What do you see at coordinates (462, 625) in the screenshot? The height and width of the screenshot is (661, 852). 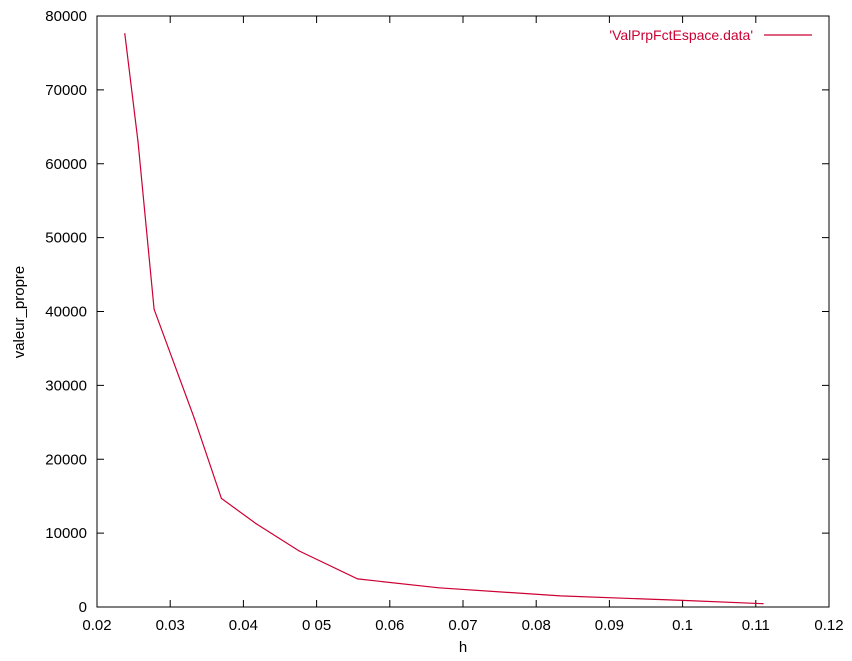 I see `x-tick-label: 0.07` at bounding box center [462, 625].